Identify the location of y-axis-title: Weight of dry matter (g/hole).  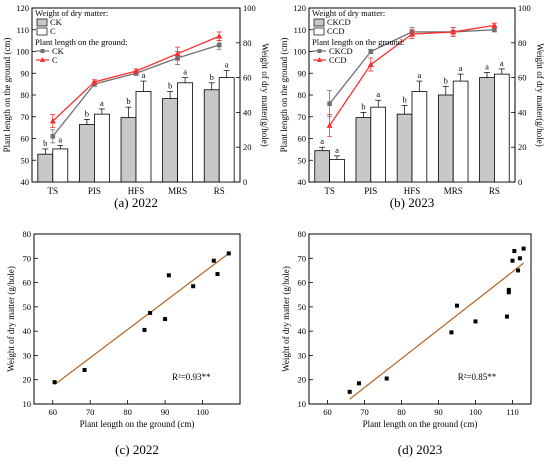
(11, 319).